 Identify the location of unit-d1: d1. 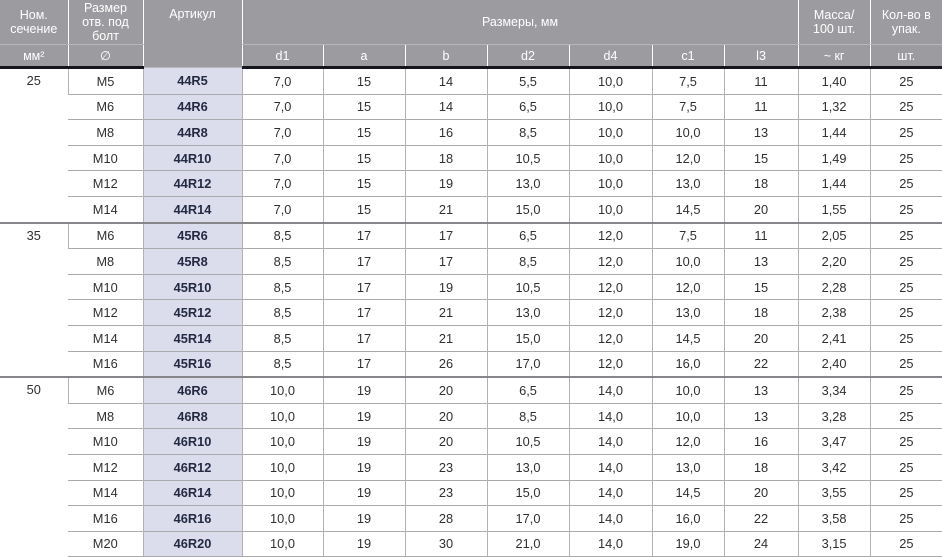
(282, 56).